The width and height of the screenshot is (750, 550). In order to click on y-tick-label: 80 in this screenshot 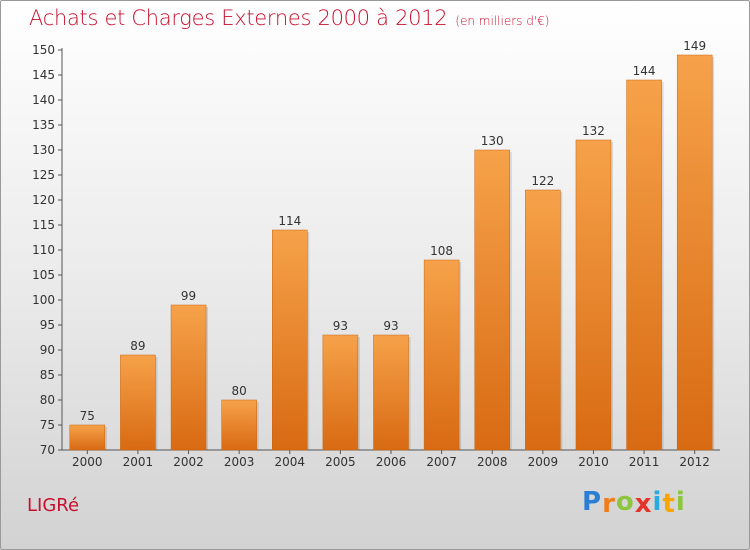, I will do `click(47, 400)`.